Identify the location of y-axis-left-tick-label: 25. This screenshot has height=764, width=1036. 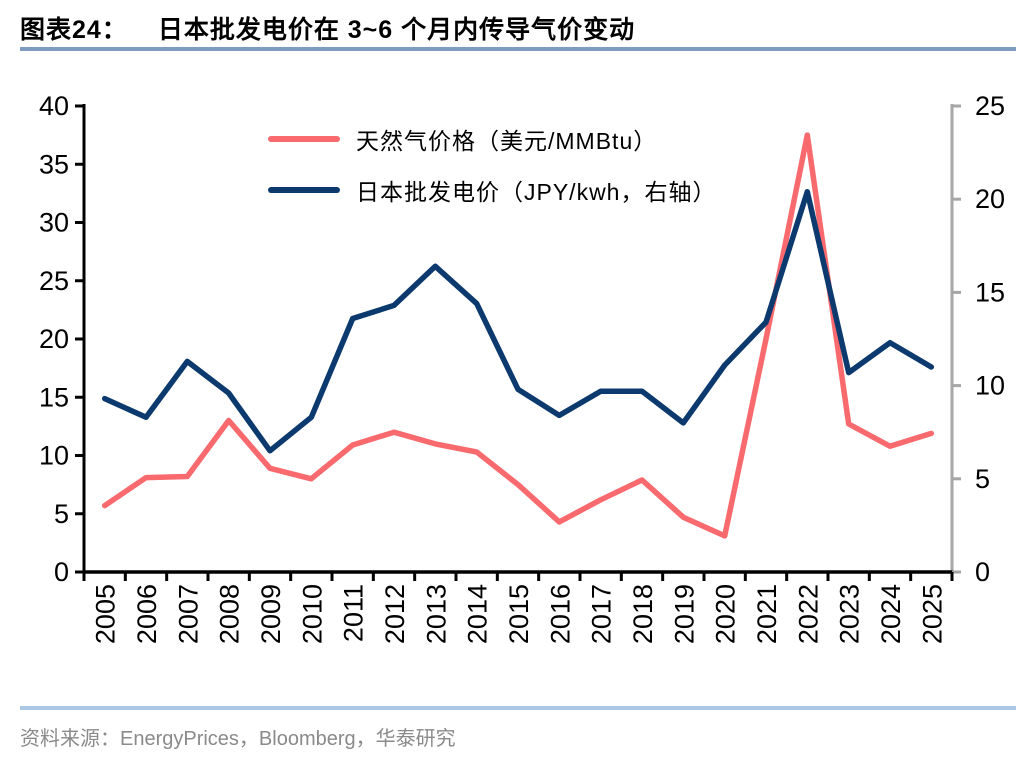
(54, 281).